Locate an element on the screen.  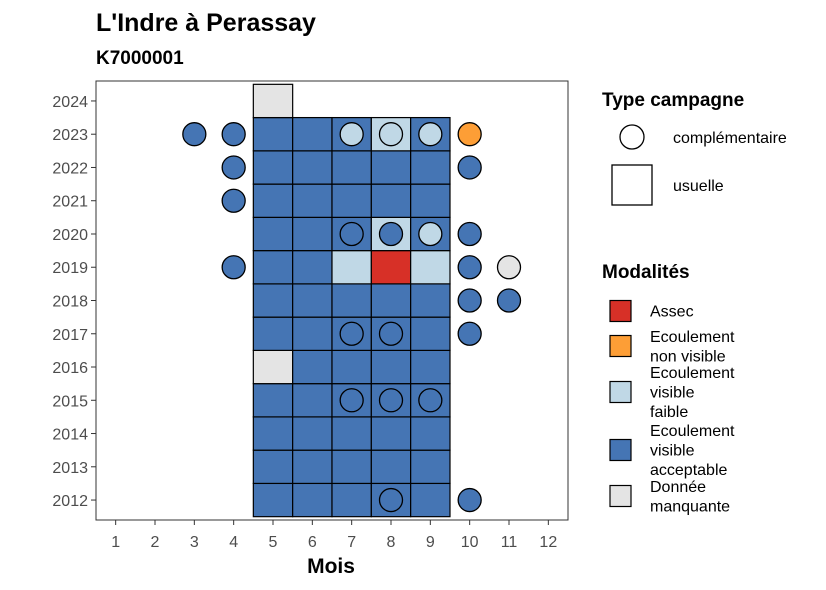
legend-label-nonvis-line-2: non visible is located at coordinates (688, 356).